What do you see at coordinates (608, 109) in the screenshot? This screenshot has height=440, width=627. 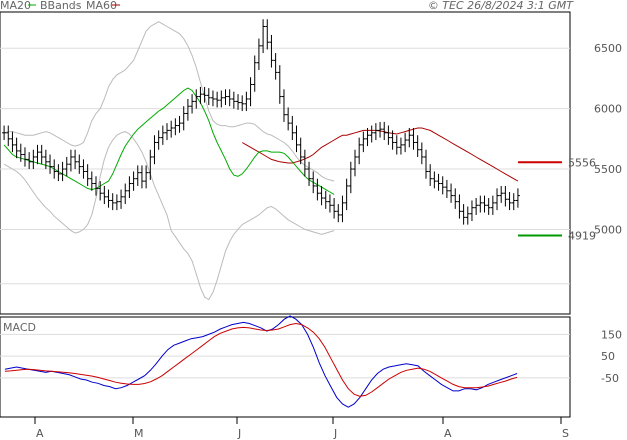 I see `price-tick-label: 6000` at bounding box center [608, 109].